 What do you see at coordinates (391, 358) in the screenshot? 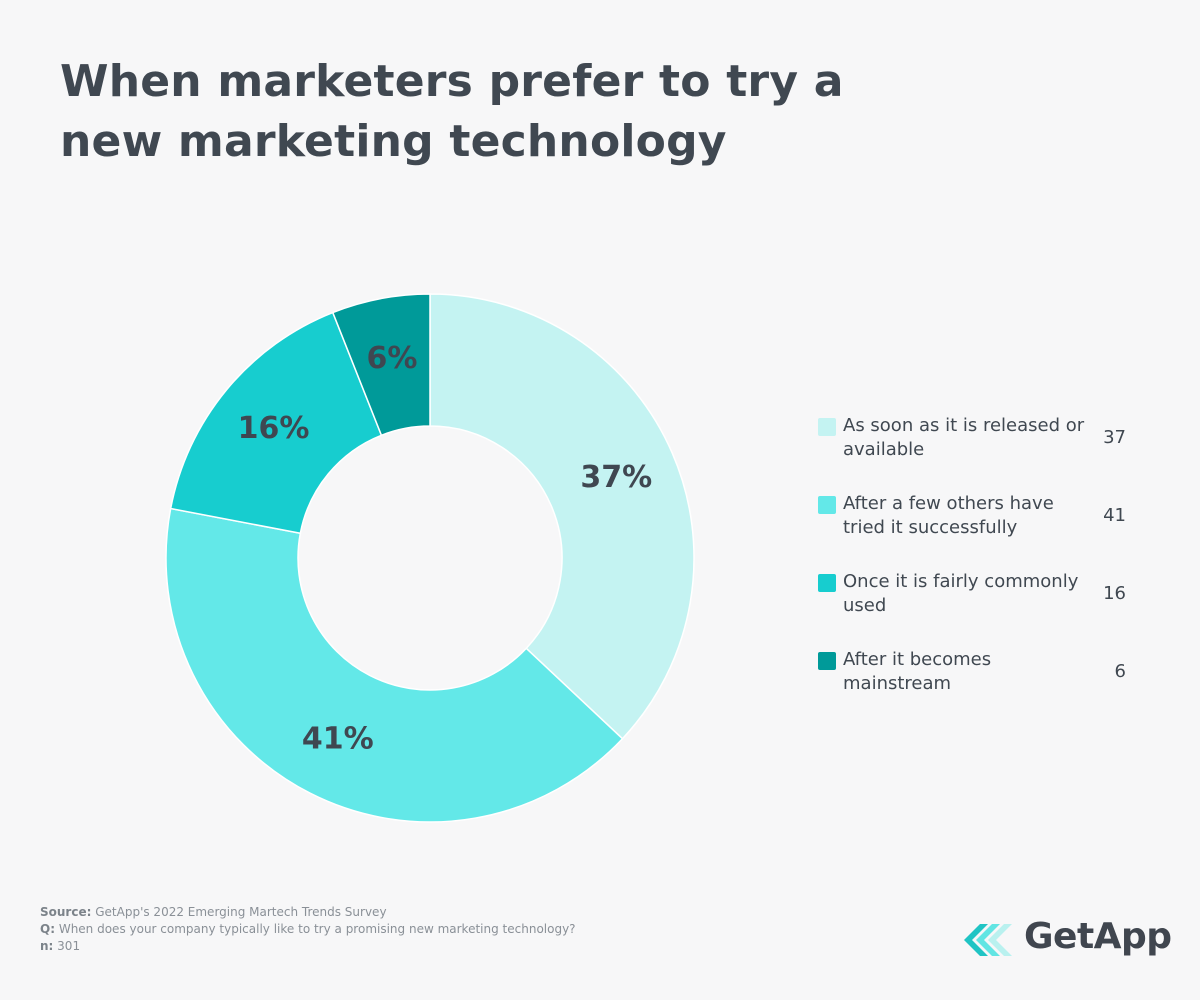
I see `slice-label: 6%` at bounding box center [391, 358].